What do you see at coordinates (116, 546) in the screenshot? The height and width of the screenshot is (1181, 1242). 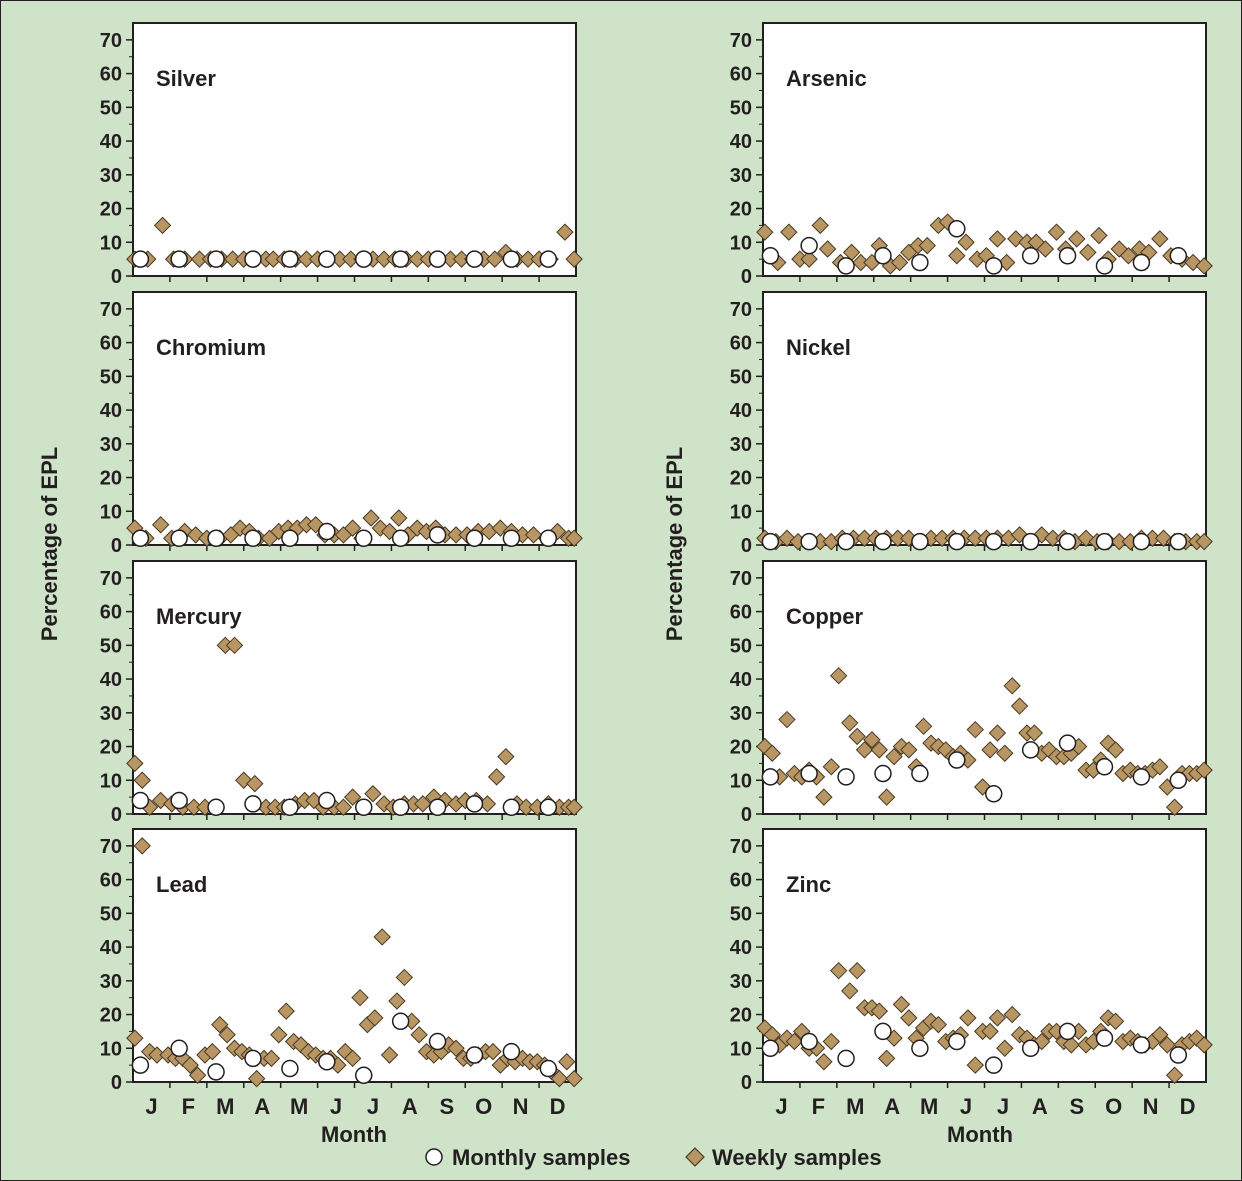 I see `y-tick-label: 0` at bounding box center [116, 546].